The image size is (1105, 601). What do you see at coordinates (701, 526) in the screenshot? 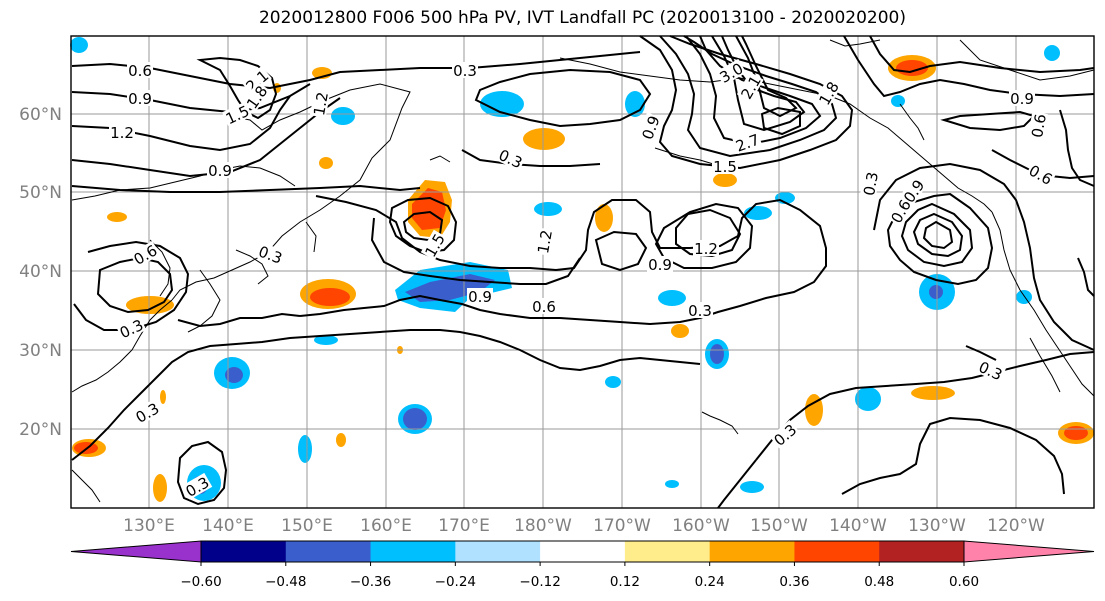
I see `longitude-label: 160°W` at bounding box center [701, 526].